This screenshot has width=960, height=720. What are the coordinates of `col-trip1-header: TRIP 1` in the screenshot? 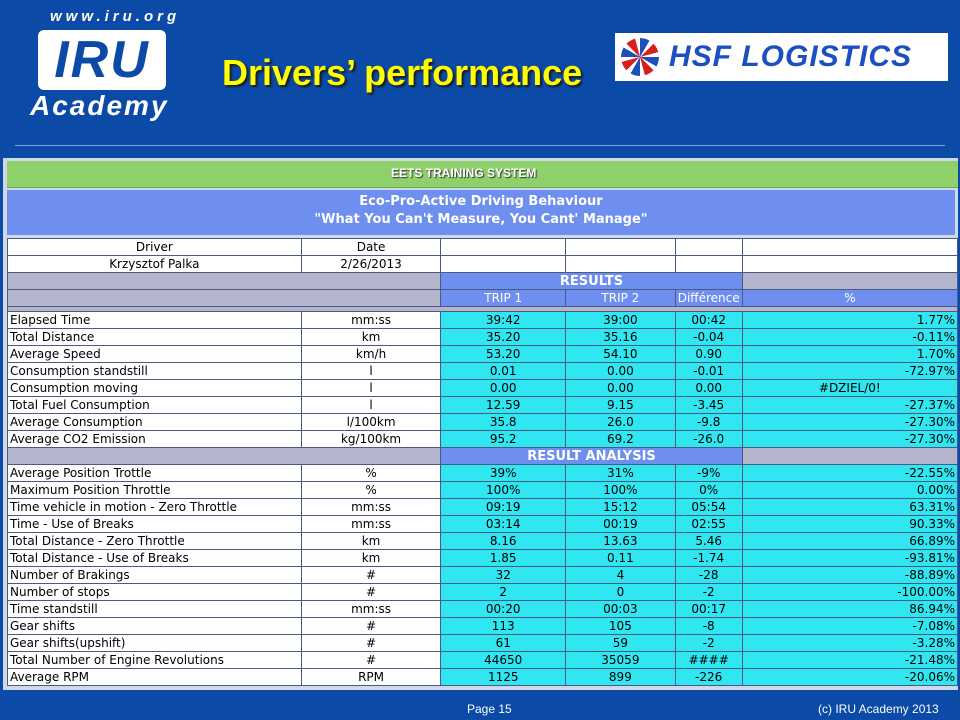 It's located at (503, 298).